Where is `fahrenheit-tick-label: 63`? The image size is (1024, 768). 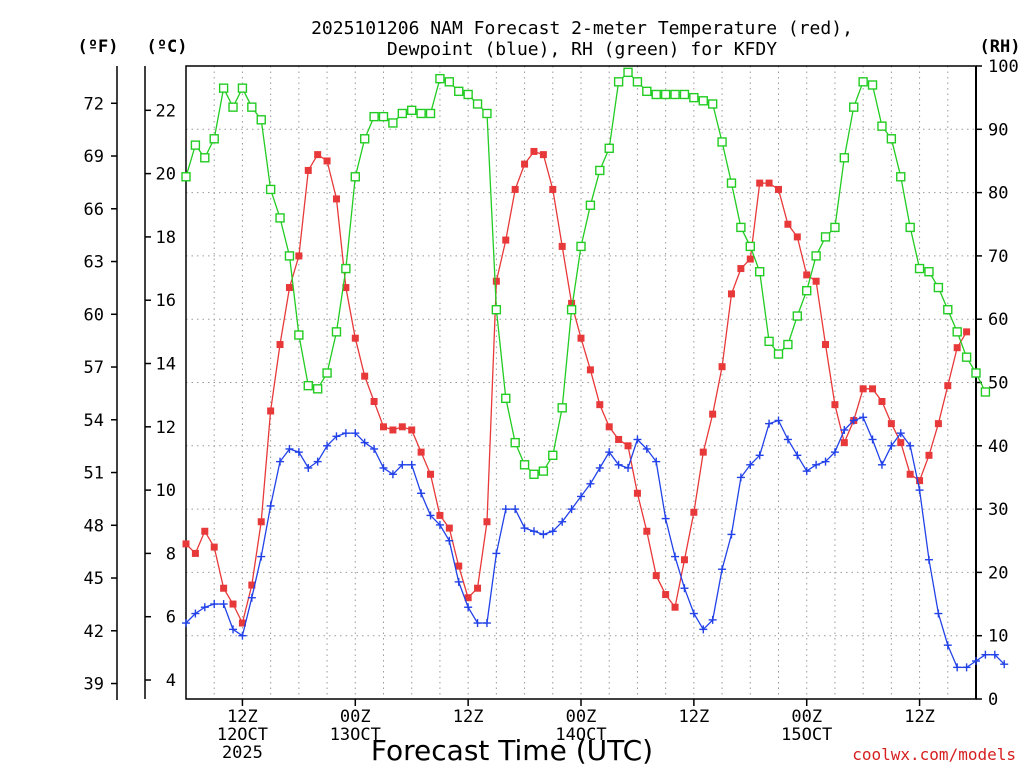
fahrenheit-tick-label: 63 is located at coordinates (94, 263).